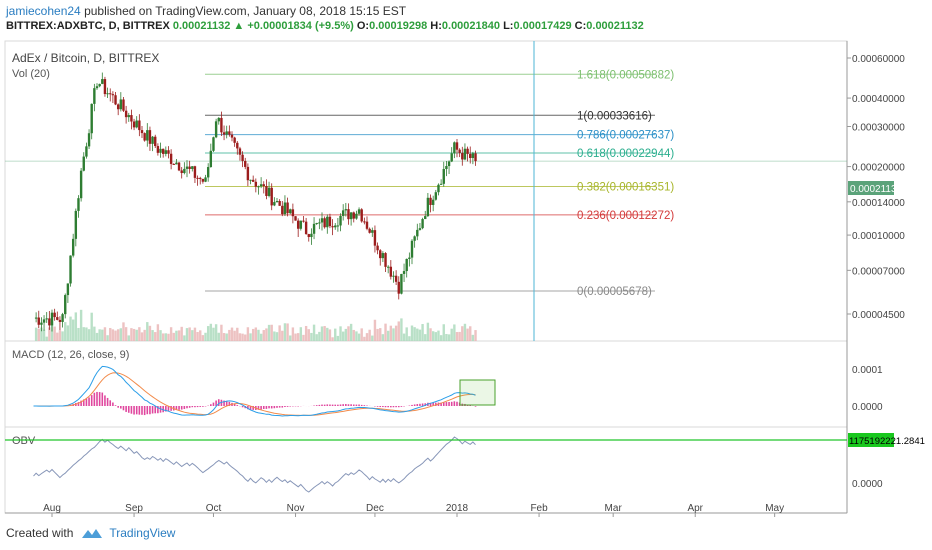 The image size is (932, 550). Describe the element at coordinates (142, 533) in the screenshot. I see `tradingview-link: TradingView` at that location.